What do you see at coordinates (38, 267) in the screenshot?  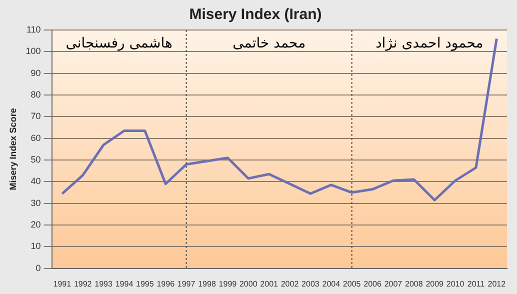 I see `y-tick-label: 0` at bounding box center [38, 267].